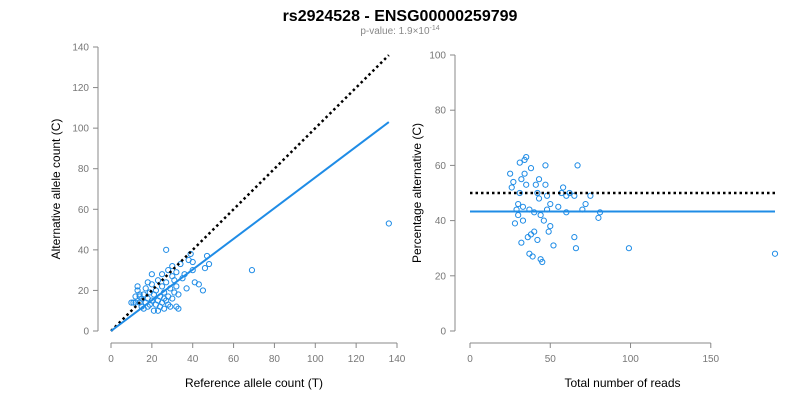 The image size is (800, 400). Describe the element at coordinates (551, 359) in the screenshot. I see `x-tick-label: 50` at that location.